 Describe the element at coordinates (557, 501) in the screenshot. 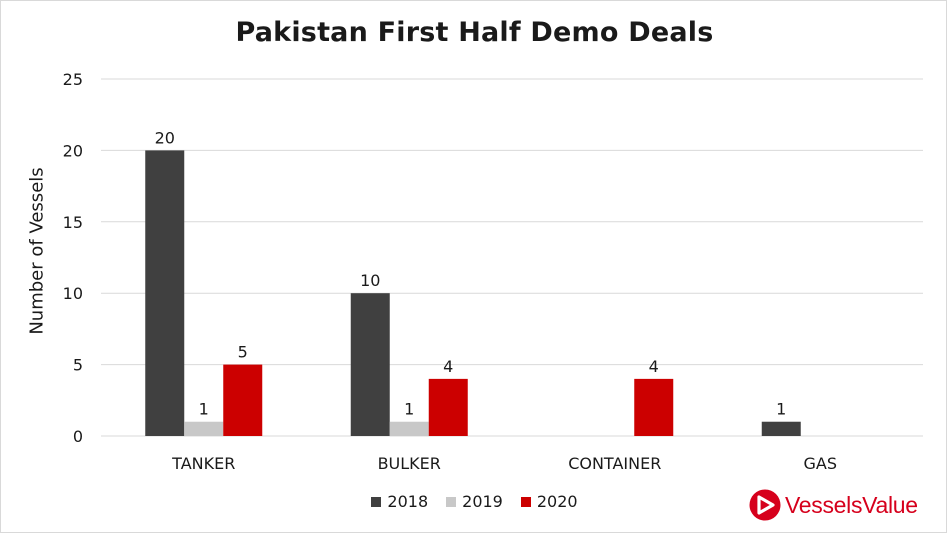

I see `legend-label: 2020` at that location.